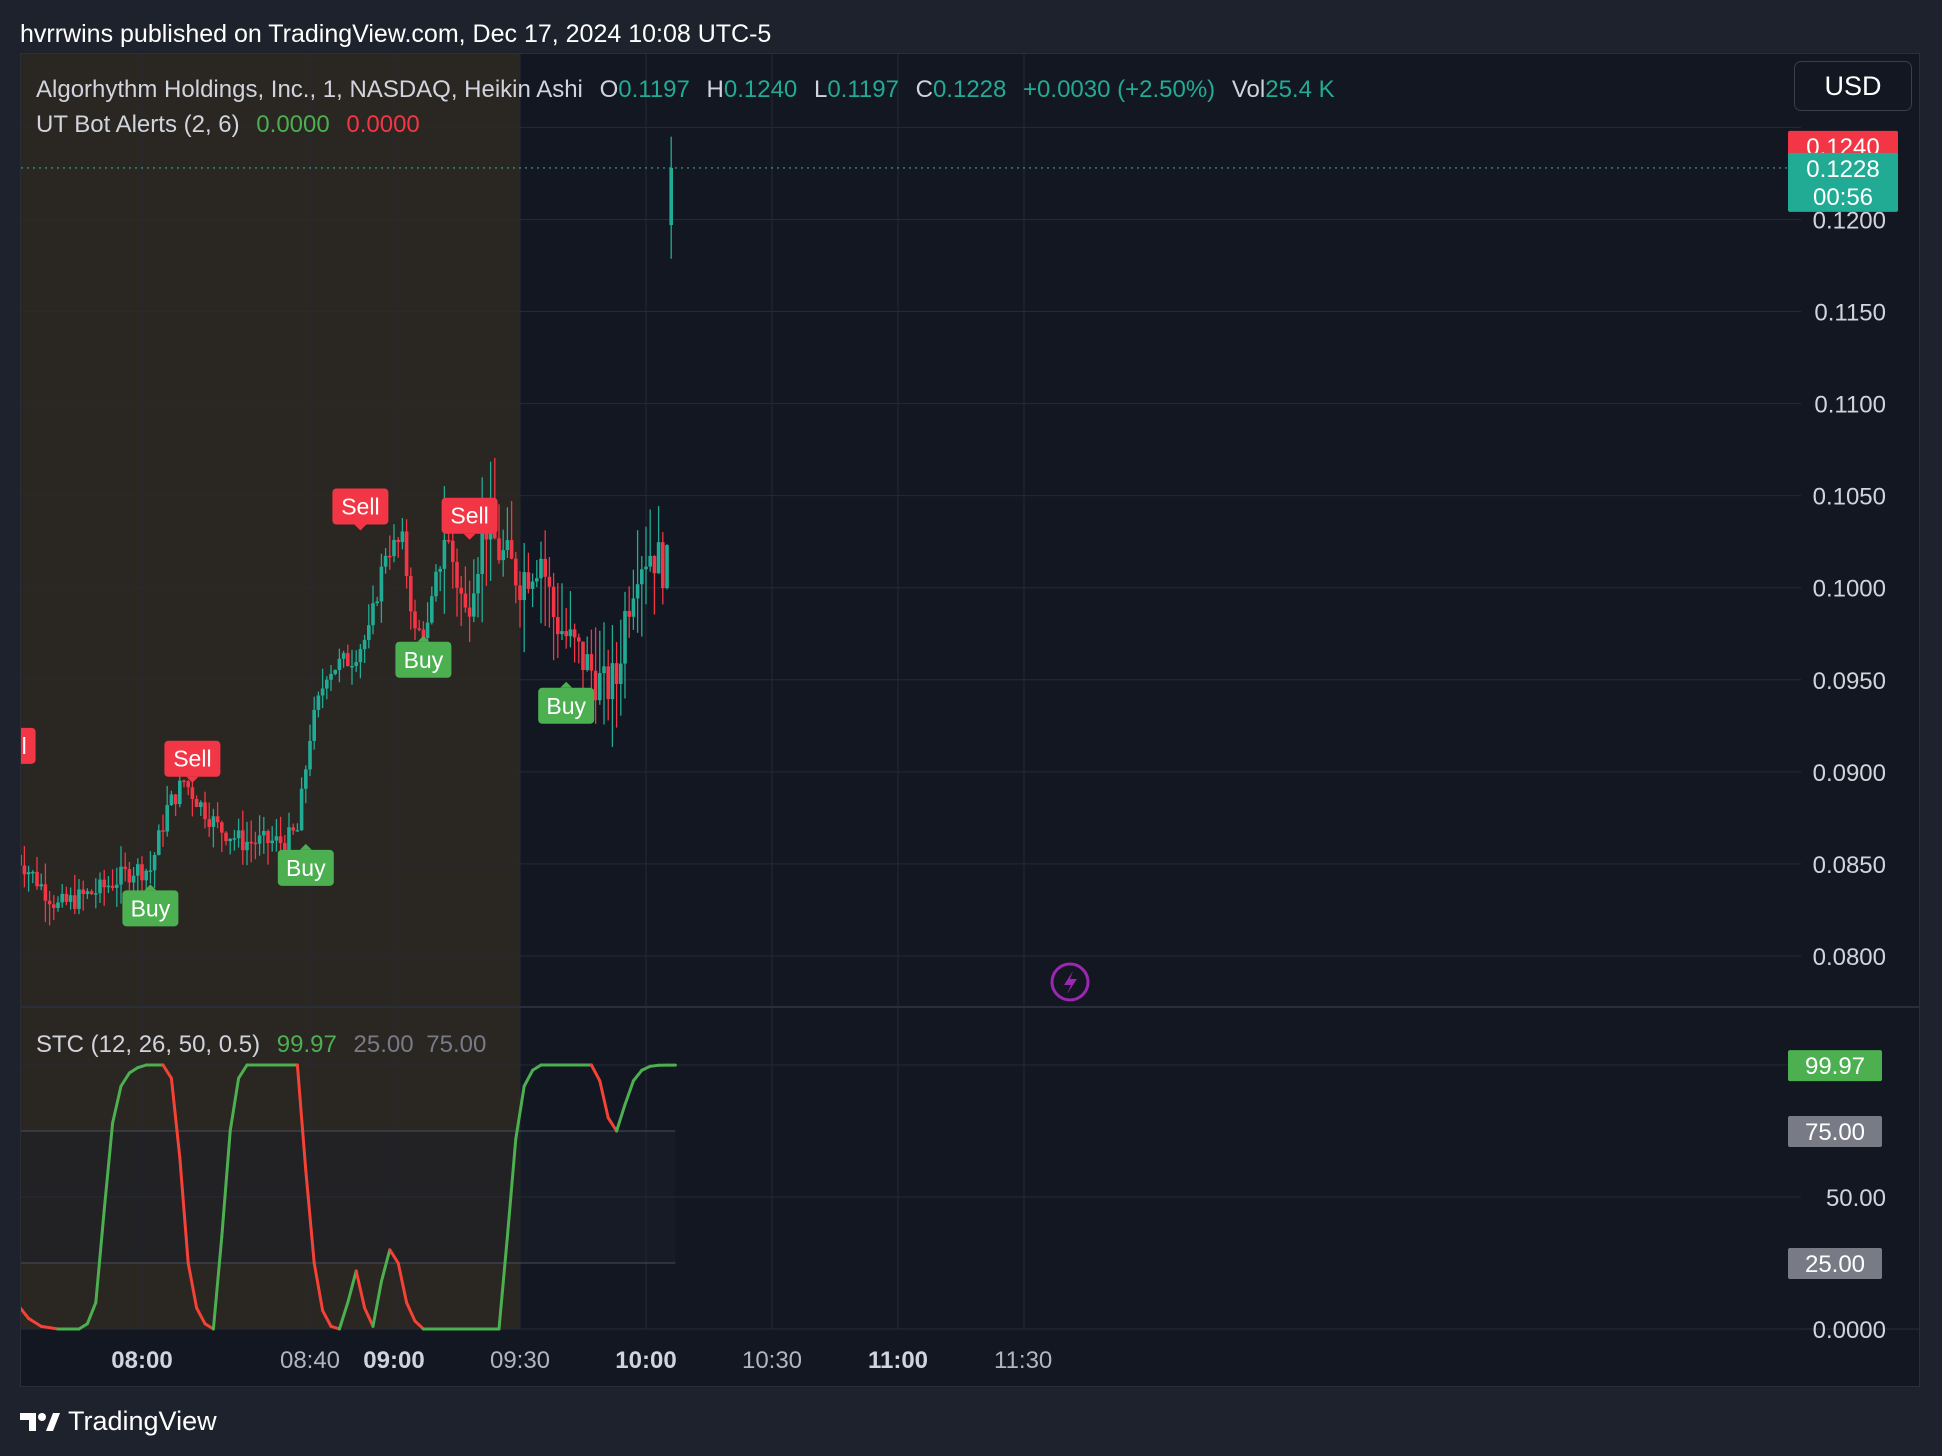 The width and height of the screenshot is (1942, 1456). I want to click on signal-pointer, so click(423, 638).